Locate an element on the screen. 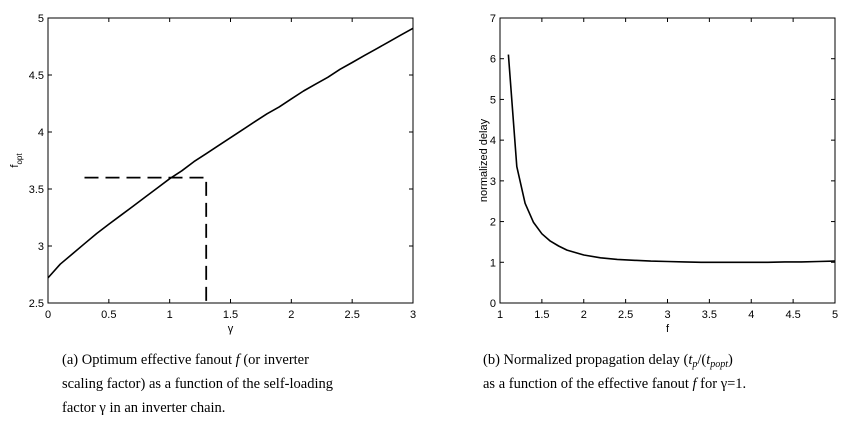 The height and width of the screenshot is (431, 842). x-tick-label: 4 is located at coordinates (751, 315).